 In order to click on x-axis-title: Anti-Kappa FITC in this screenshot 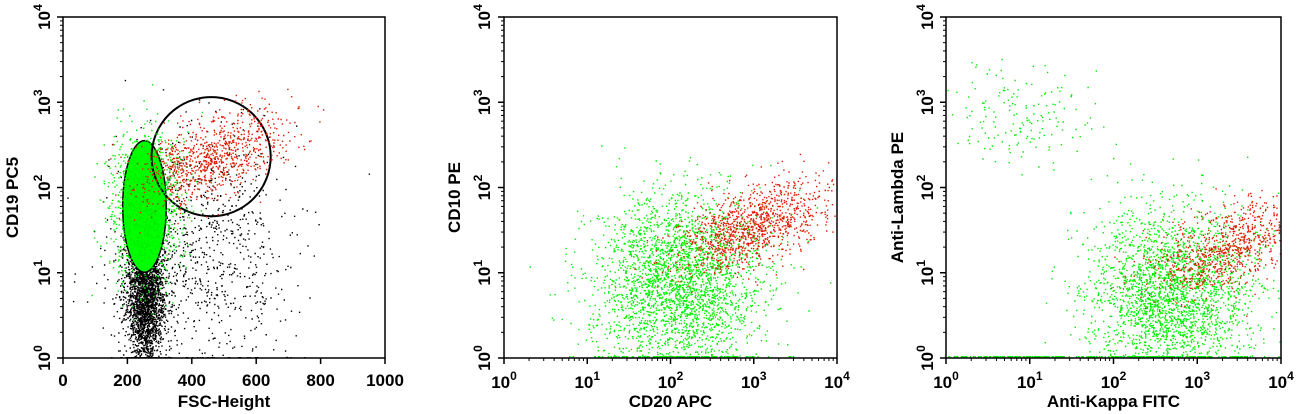, I will do `click(1113, 401)`.